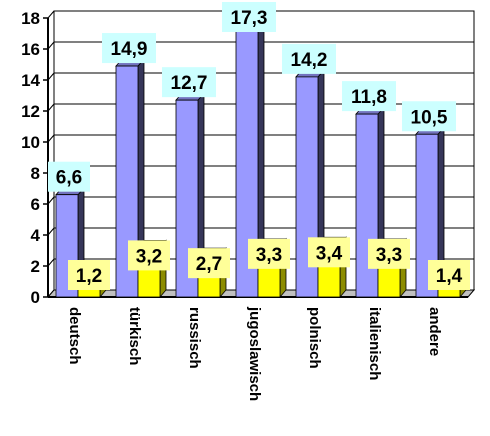 This screenshot has width=490, height=436. What do you see at coordinates (374, 343) in the screenshot?
I see `category-label-5: italienisch` at bounding box center [374, 343].